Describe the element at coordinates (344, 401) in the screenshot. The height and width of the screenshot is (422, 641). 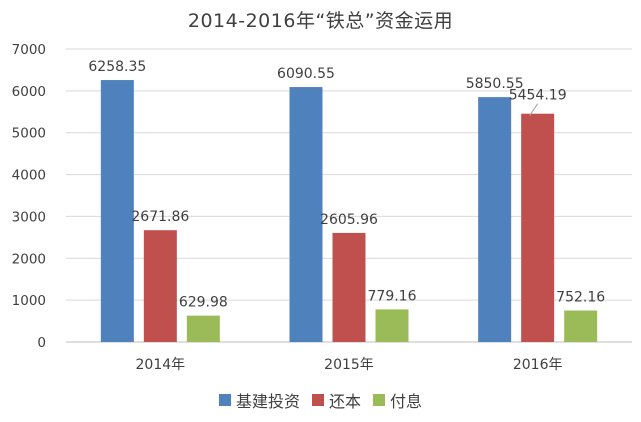
I see `legend-label: 还本` at that location.